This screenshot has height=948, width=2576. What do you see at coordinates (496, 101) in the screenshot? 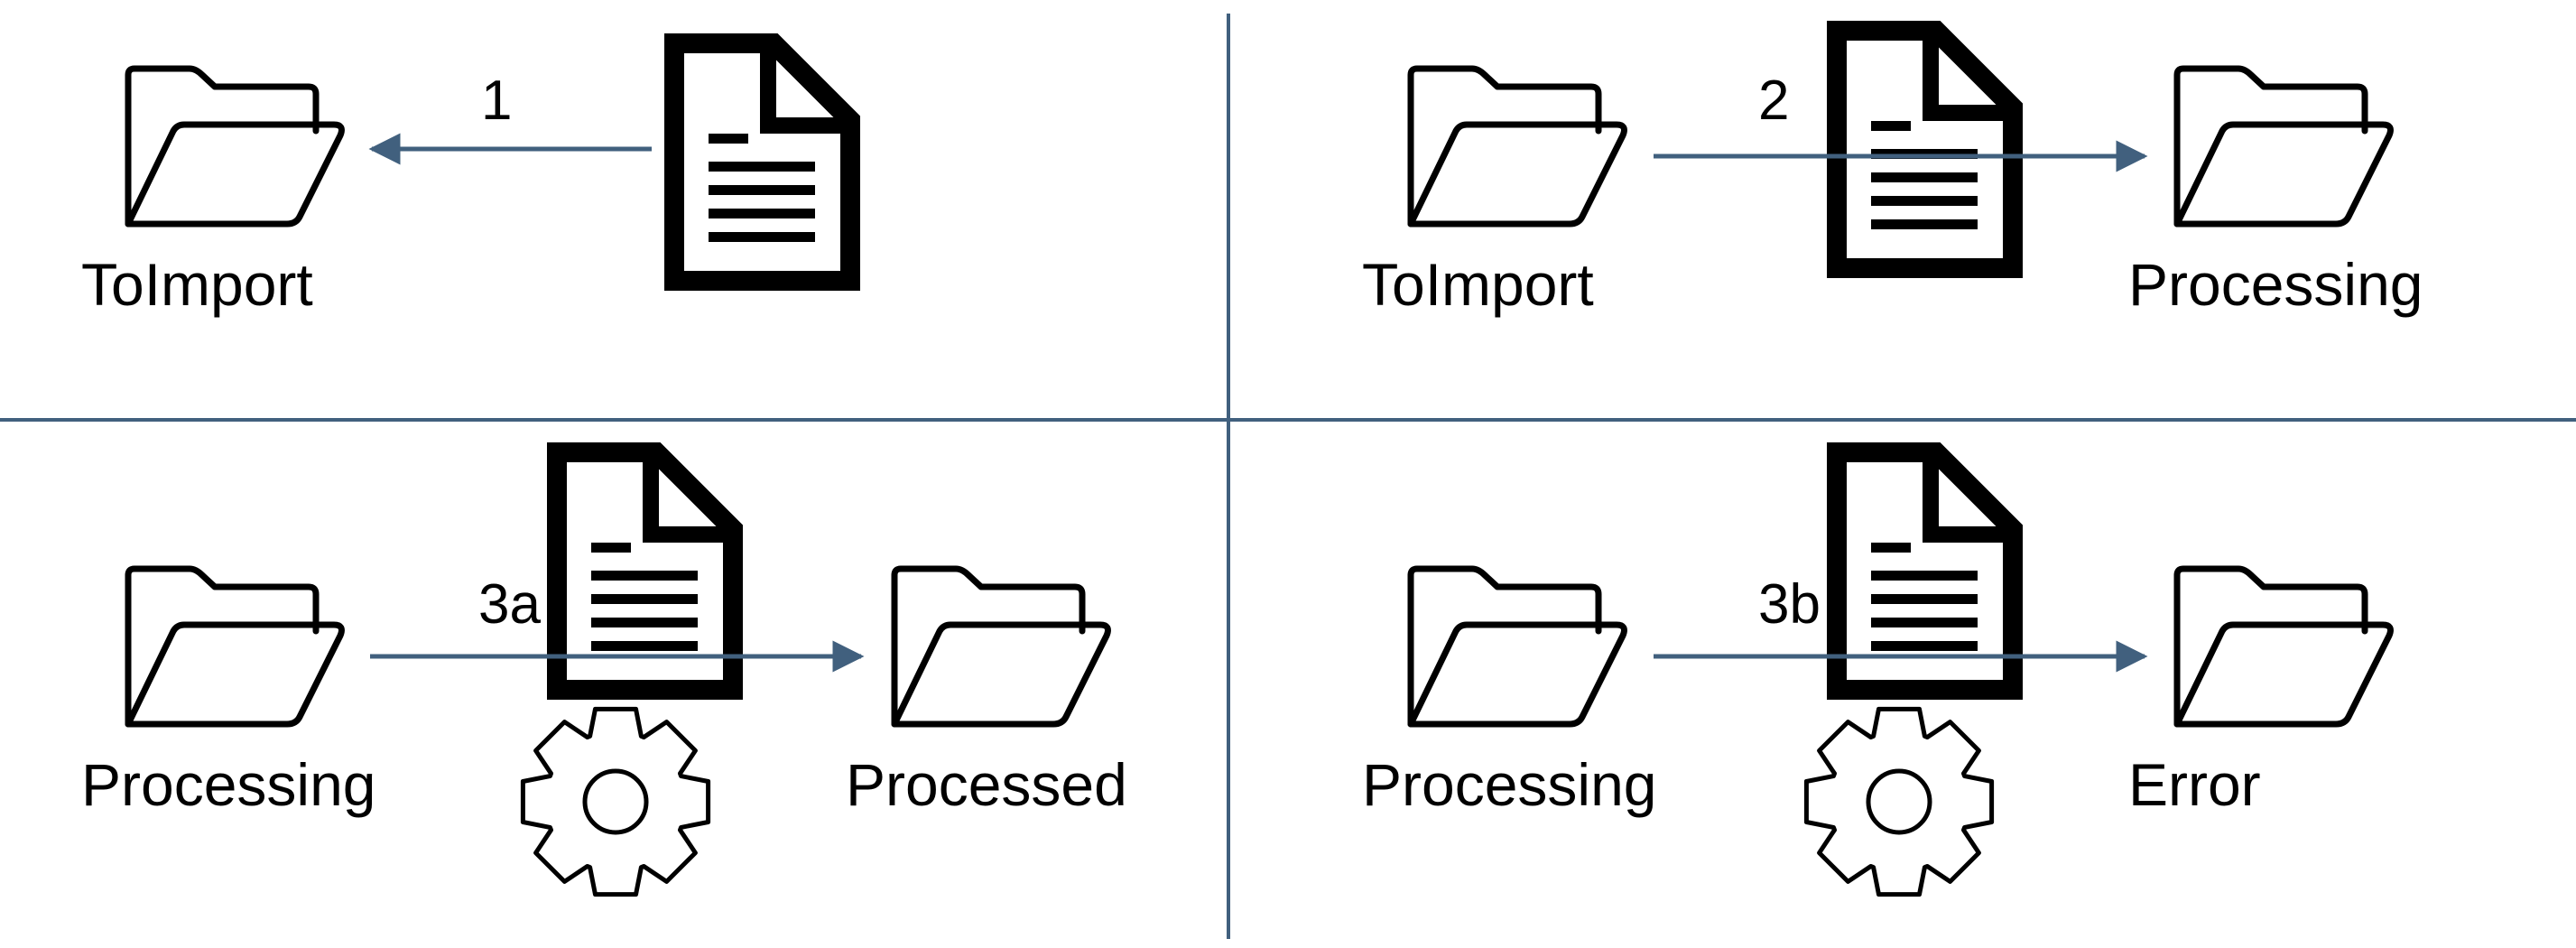
I see `step-label-1: 1` at bounding box center [496, 101].